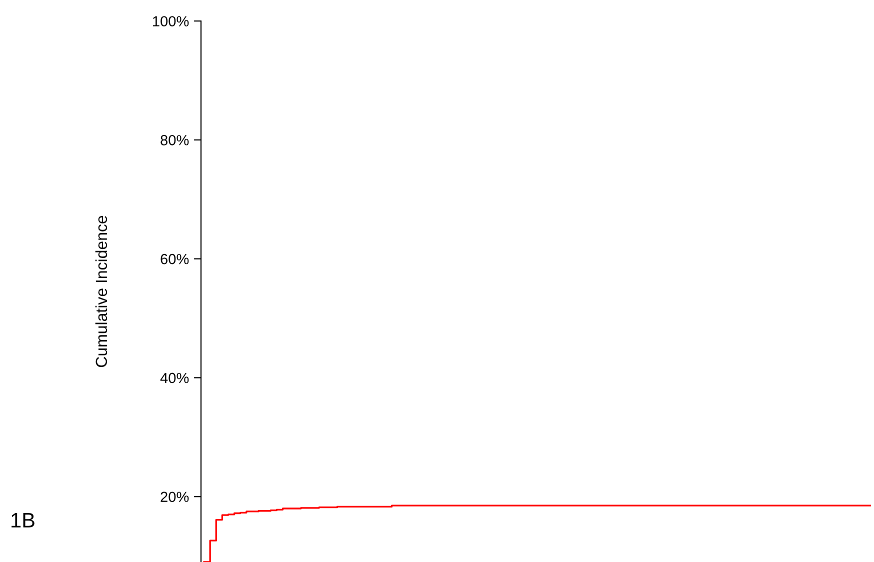 The width and height of the screenshot is (874, 562). Describe the element at coordinates (174, 497) in the screenshot. I see `y-tick-label: 20%` at that location.